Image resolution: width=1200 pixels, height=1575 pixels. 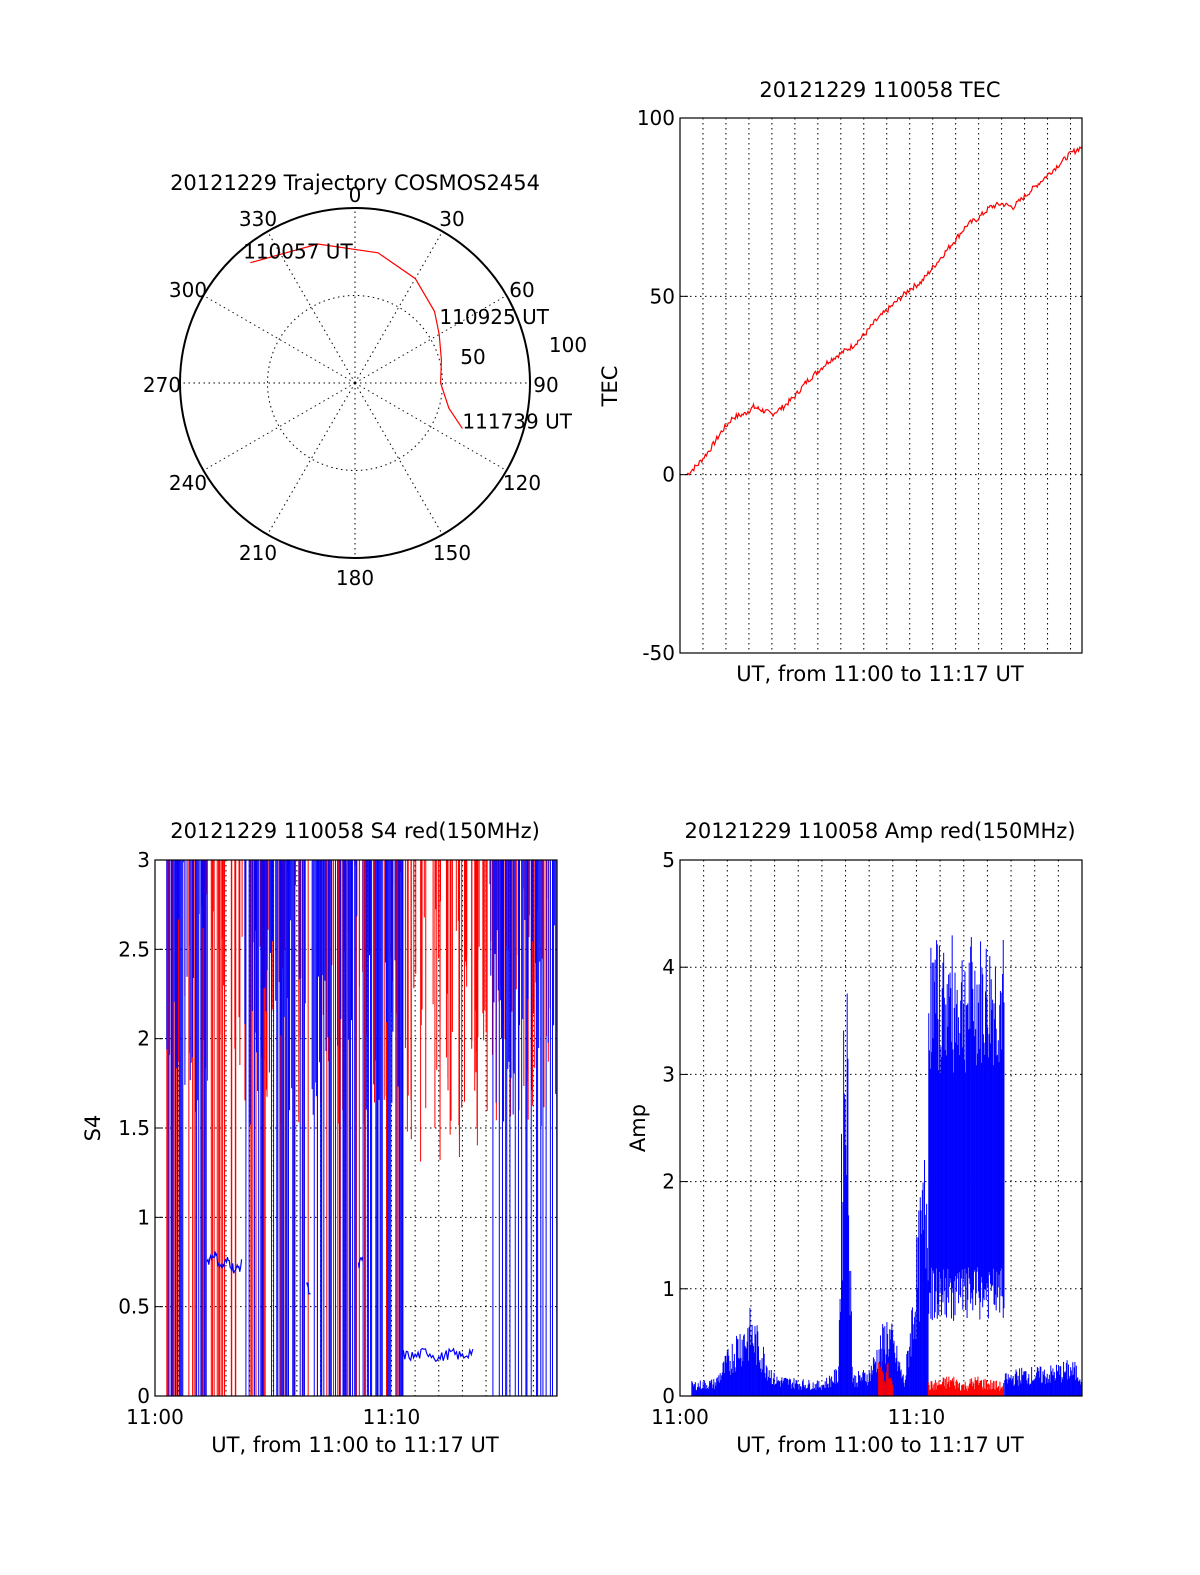 What do you see at coordinates (656, 118) in the screenshot?
I see `ytick-label: 100` at bounding box center [656, 118].